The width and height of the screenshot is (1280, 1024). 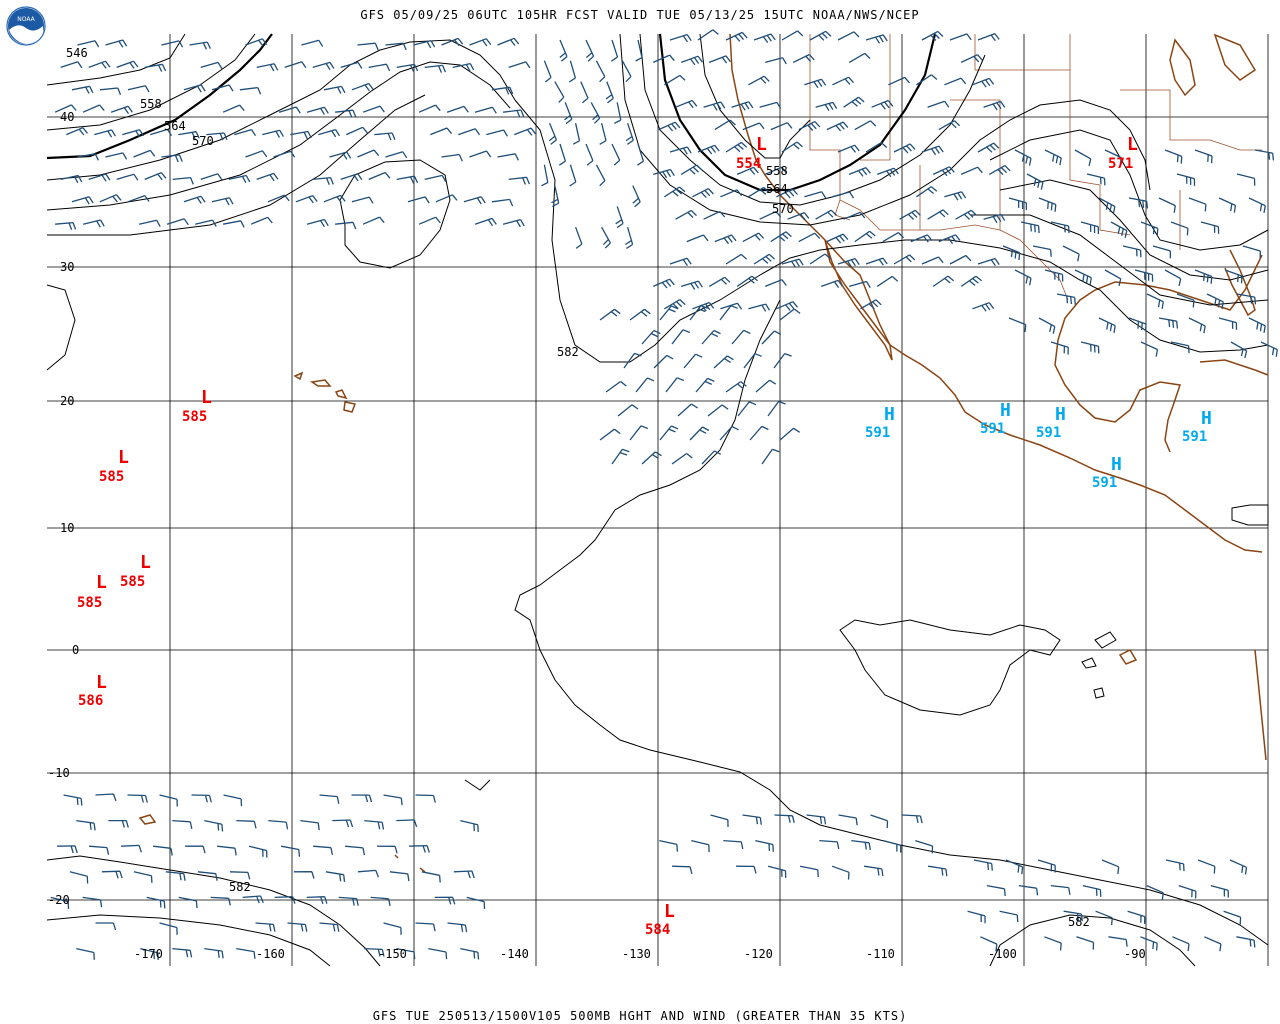 I want to click on pacific-islands-south, so click(x=282, y=843).